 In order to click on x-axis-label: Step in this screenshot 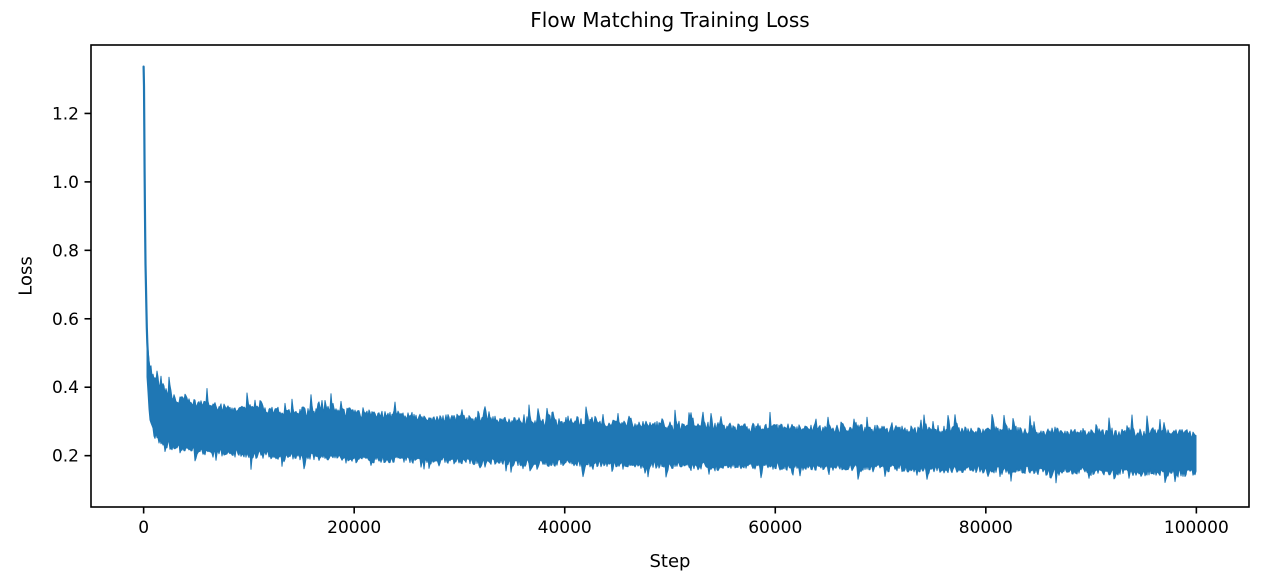, I will do `click(670, 561)`.